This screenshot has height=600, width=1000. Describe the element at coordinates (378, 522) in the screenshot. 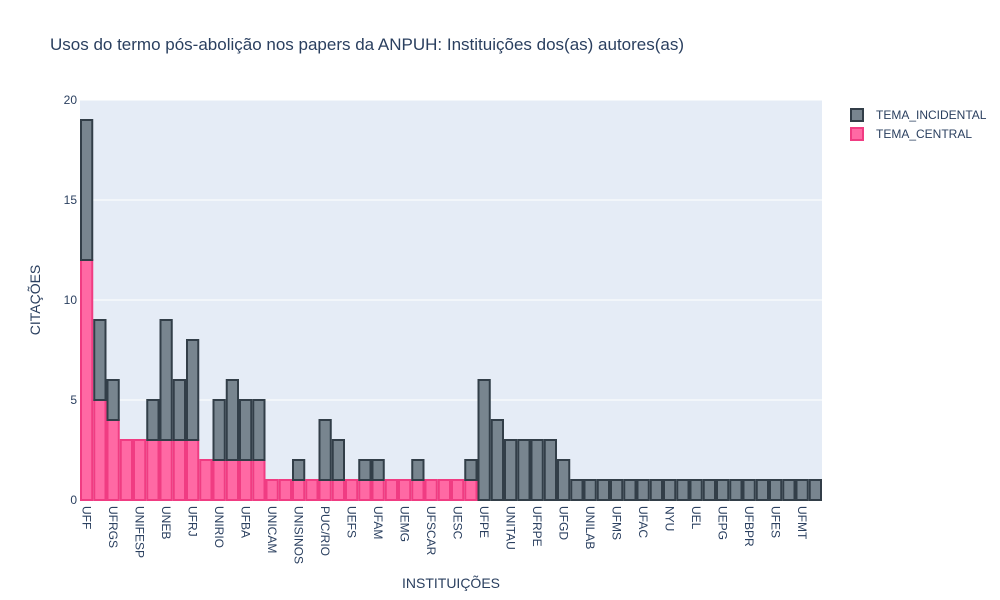

I see `x-tick-label: UFAM` at that location.